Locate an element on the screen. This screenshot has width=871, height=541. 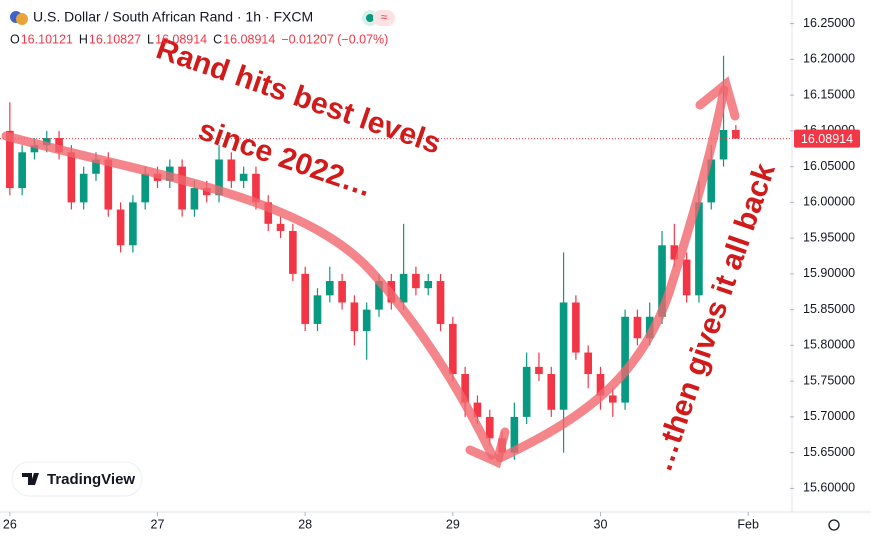
y-tick-label: 16.00000 is located at coordinates (829, 202).